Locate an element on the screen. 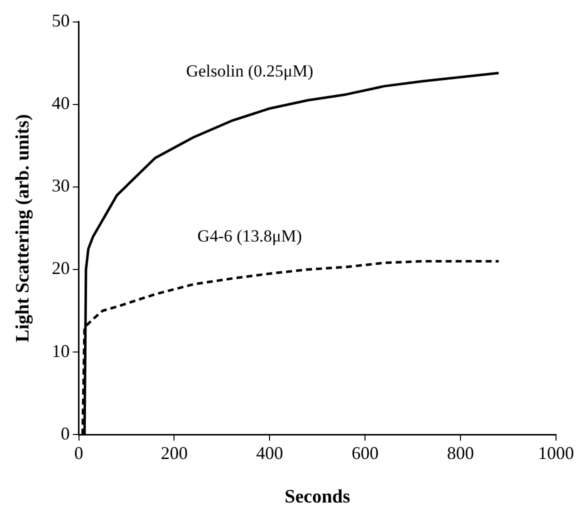  series-label: Gelsolin (0.25μM) is located at coordinates (250, 70).